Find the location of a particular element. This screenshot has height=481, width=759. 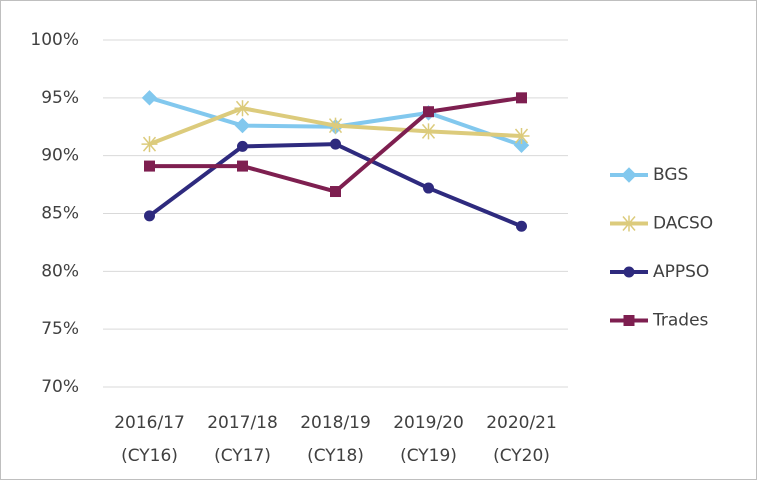

legend-label: DACSO is located at coordinates (683, 224).